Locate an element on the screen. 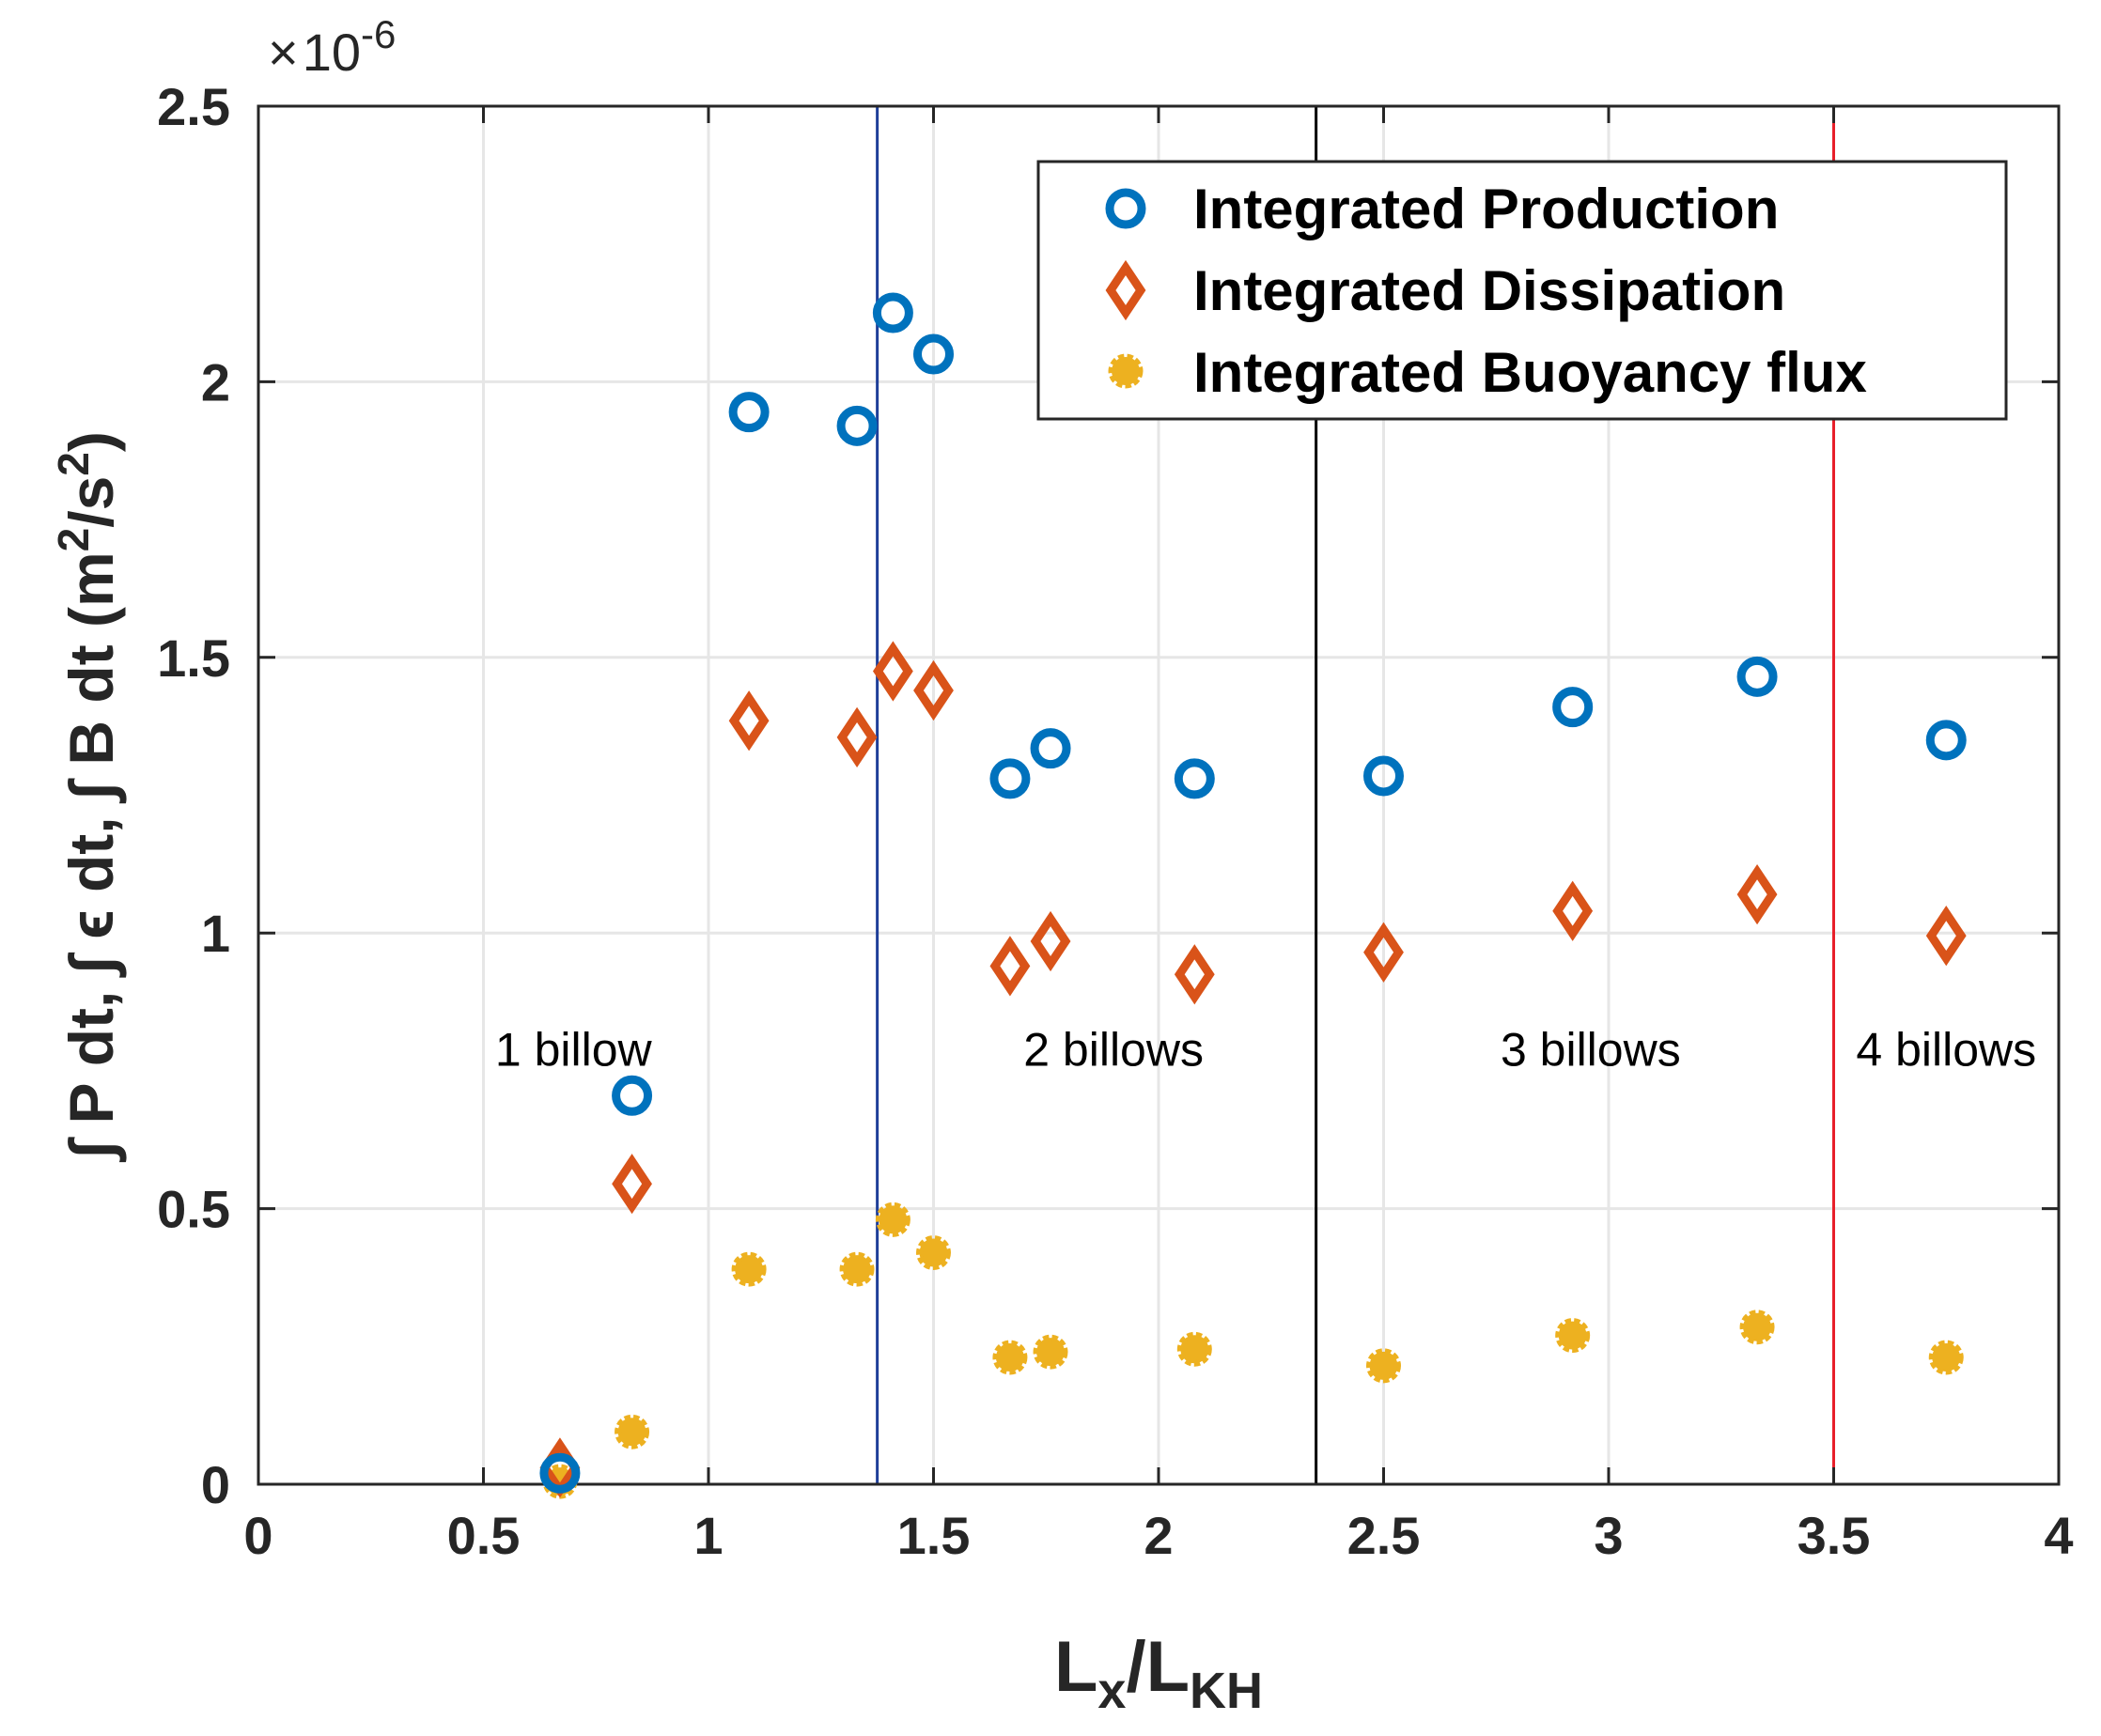  x-tick-label: 0.5 is located at coordinates (484, 1535).